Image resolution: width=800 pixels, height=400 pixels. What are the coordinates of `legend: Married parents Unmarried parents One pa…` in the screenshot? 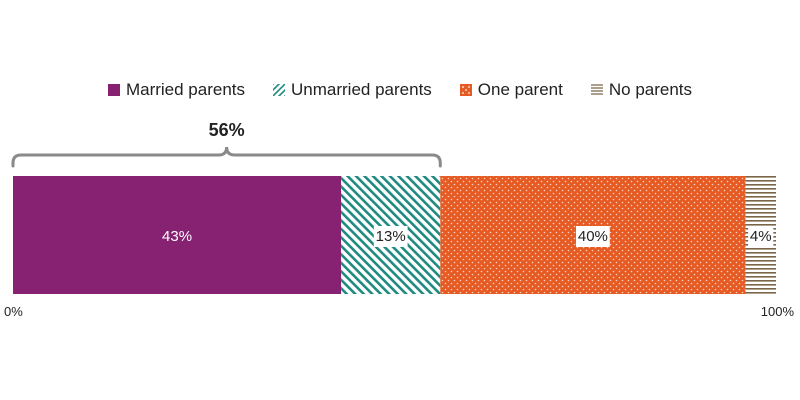 It's located at (400, 90).